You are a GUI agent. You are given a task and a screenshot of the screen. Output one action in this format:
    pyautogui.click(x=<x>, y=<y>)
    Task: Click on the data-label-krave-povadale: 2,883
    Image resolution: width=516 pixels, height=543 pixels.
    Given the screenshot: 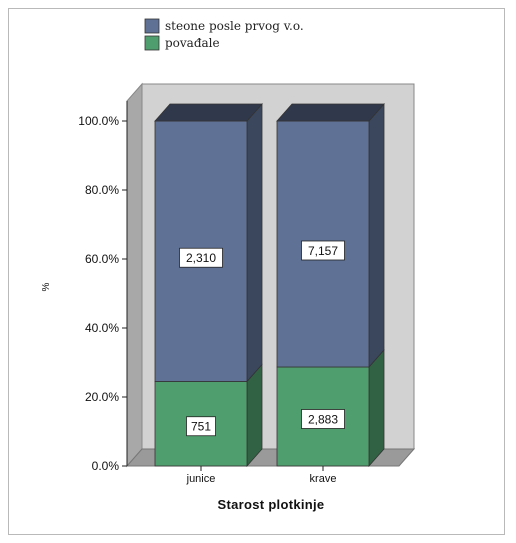 What is the action you would take?
    pyautogui.click(x=323, y=419)
    